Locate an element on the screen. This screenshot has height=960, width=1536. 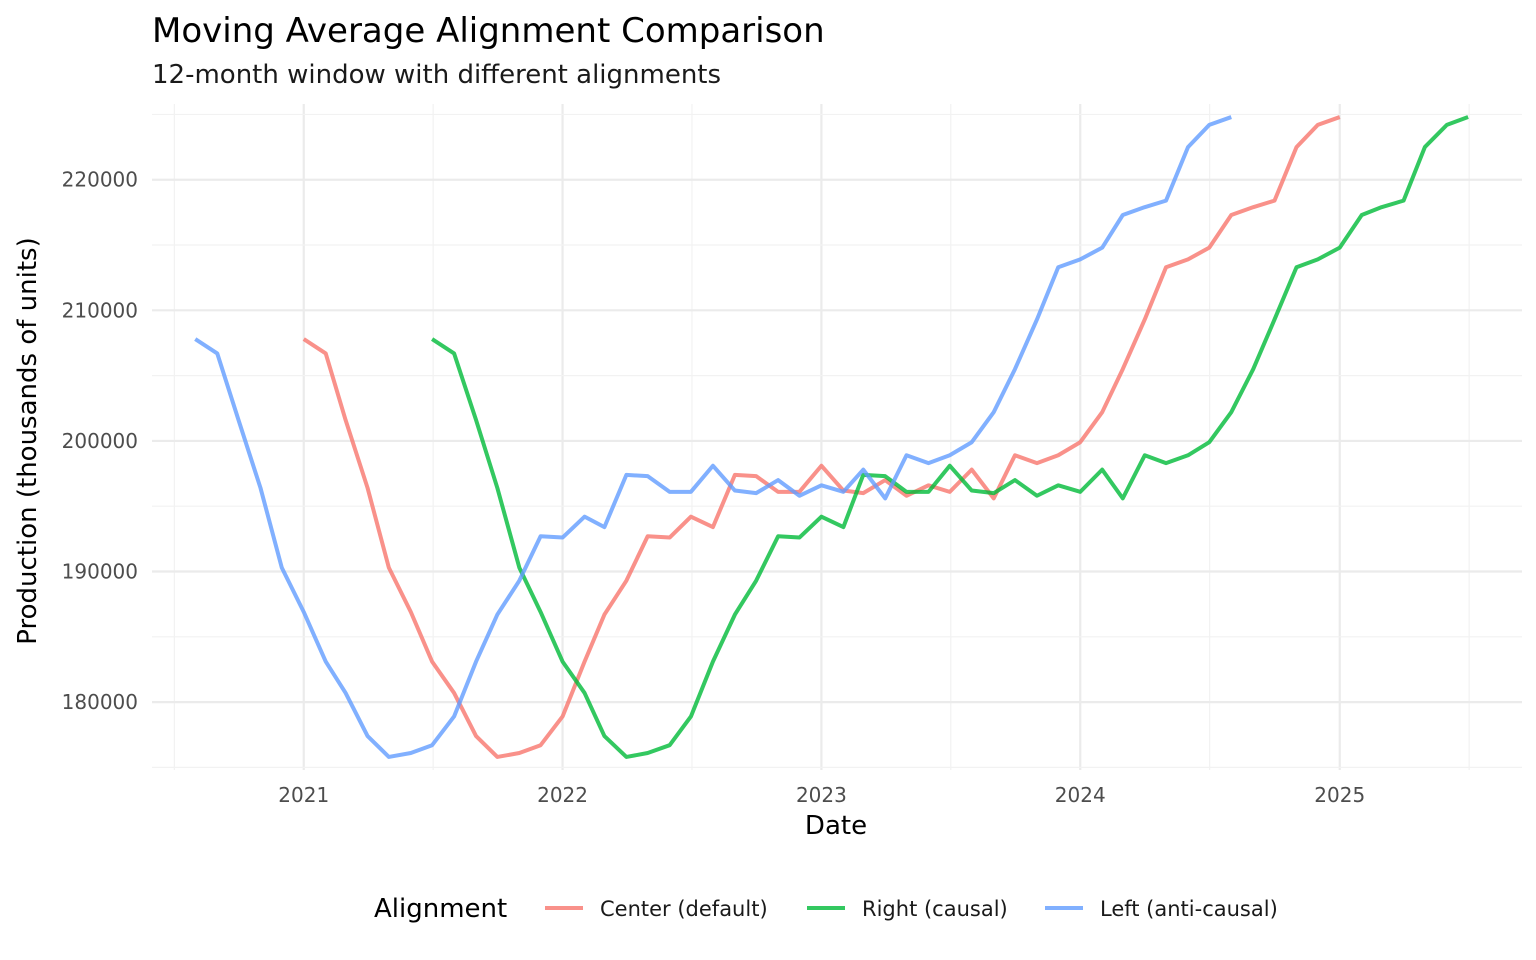
legend-label: Center (default) is located at coordinates (684, 909).